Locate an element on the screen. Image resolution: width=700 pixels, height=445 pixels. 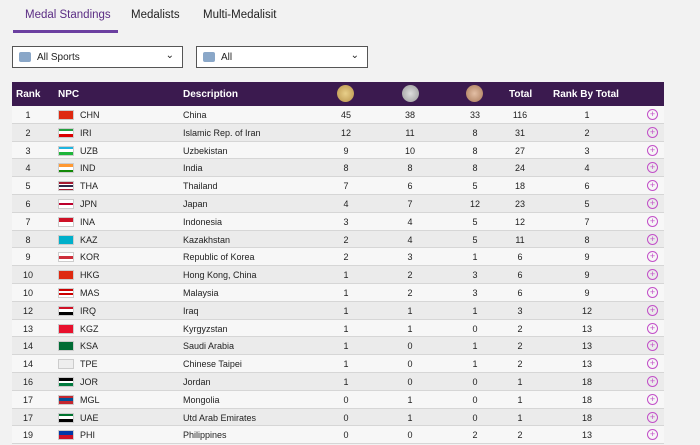
rank: 17 is located at coordinates (28, 399).